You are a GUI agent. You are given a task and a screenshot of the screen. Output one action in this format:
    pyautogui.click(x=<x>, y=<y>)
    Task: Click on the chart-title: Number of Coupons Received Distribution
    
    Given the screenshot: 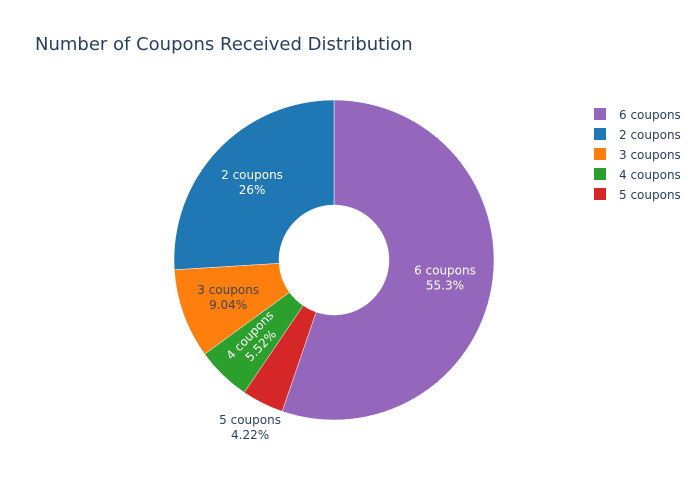 What is the action you would take?
    pyautogui.click(x=224, y=44)
    